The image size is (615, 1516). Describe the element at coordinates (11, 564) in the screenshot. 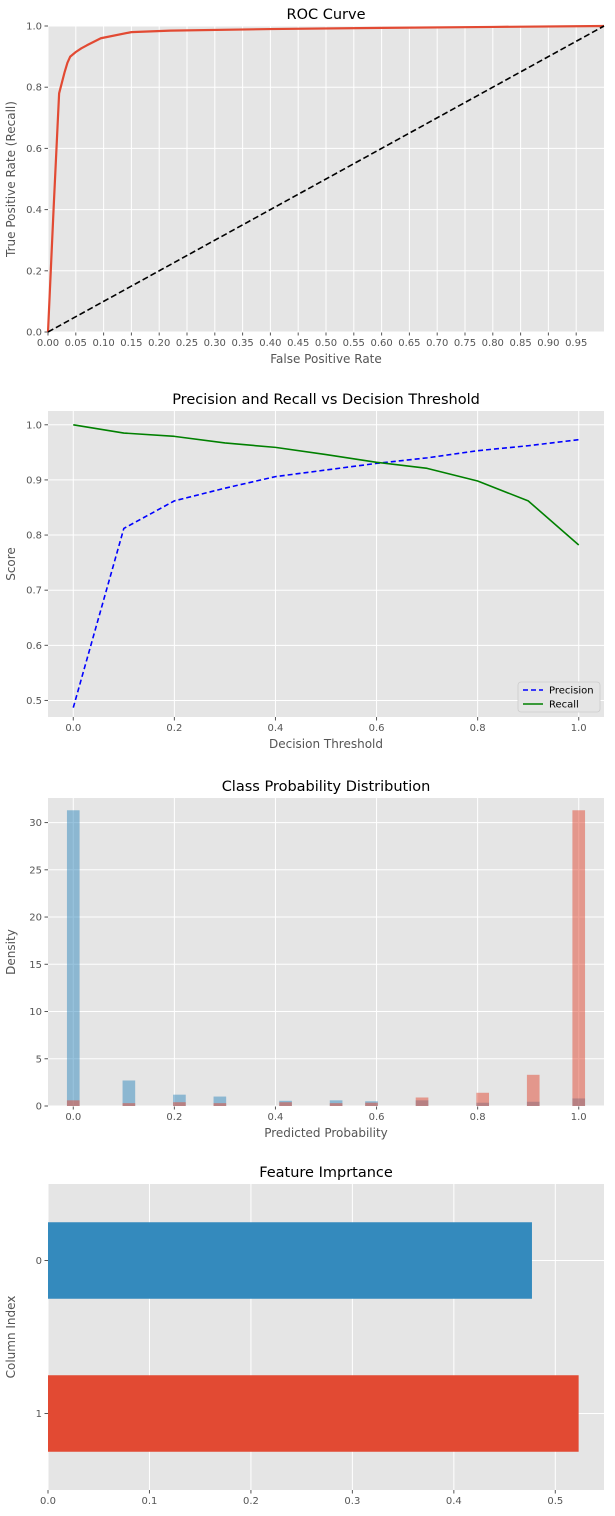

I see `y-axis-label: Score` at that location.